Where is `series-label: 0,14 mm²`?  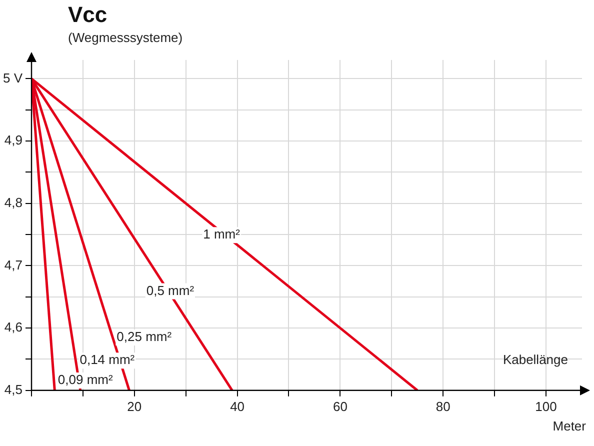
series-label: 0,14 mm² is located at coordinates (108, 360).